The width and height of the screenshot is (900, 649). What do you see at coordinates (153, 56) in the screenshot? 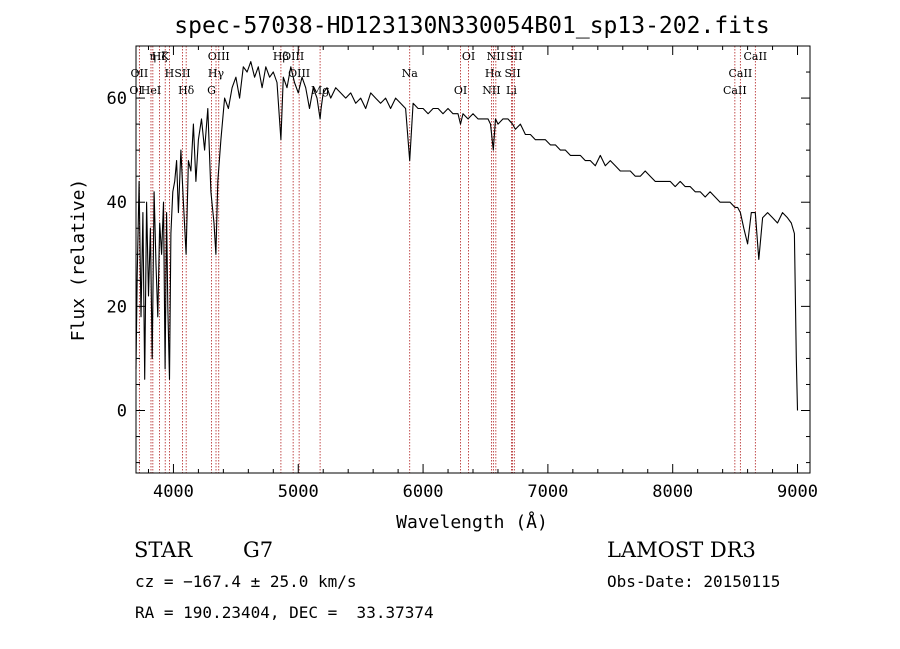
I see `line-marker-label: η` at bounding box center [153, 56].